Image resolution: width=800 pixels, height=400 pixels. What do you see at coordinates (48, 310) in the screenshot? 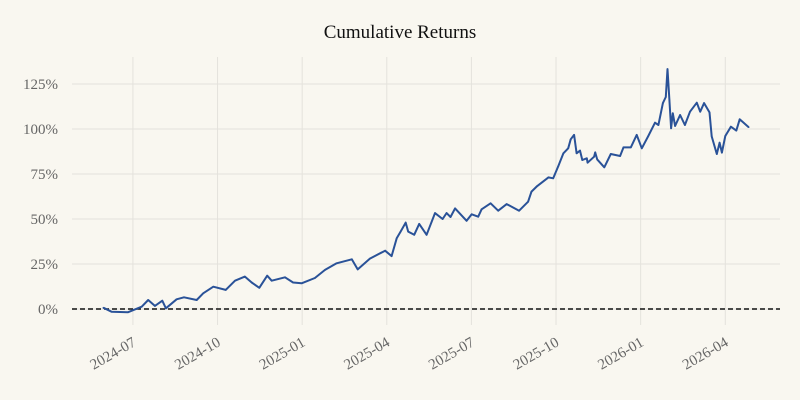
I see `y-tick-label: 0%` at bounding box center [48, 310].